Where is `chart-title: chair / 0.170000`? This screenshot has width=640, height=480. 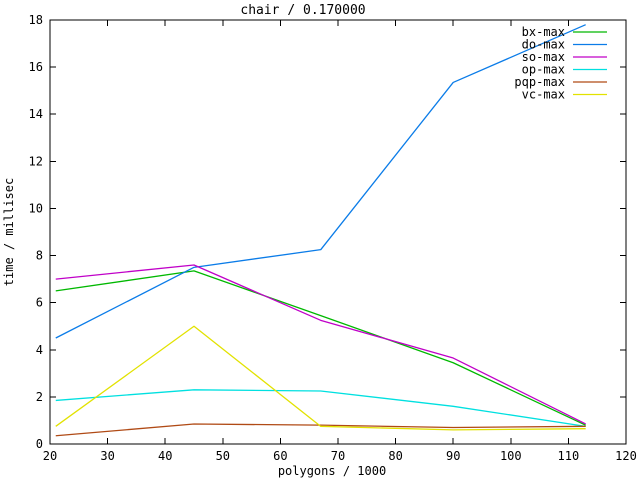 chart-title: chair / 0.170000 is located at coordinates (302, 10).